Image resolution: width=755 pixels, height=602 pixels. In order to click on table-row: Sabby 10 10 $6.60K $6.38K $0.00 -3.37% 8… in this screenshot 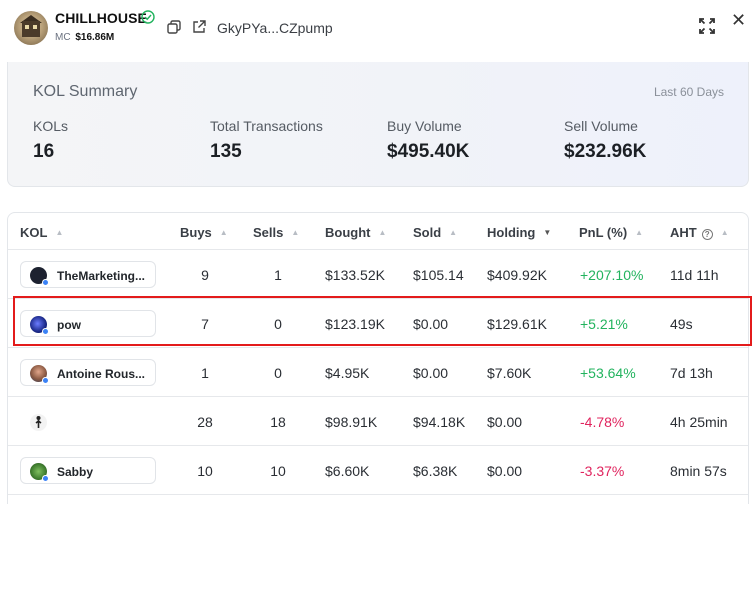, I will do `click(378, 470)`.